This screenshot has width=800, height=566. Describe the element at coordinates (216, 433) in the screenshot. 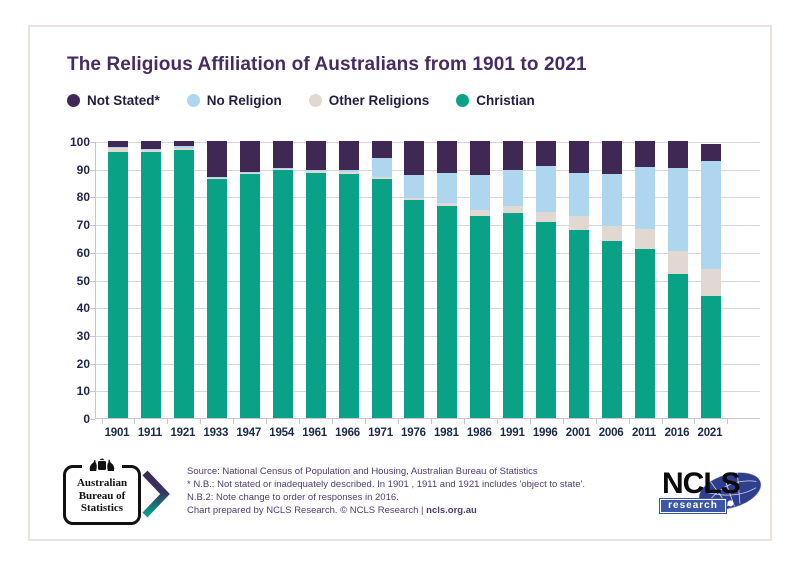

I see `x-axis-tick-label-1933: 1933` at that location.